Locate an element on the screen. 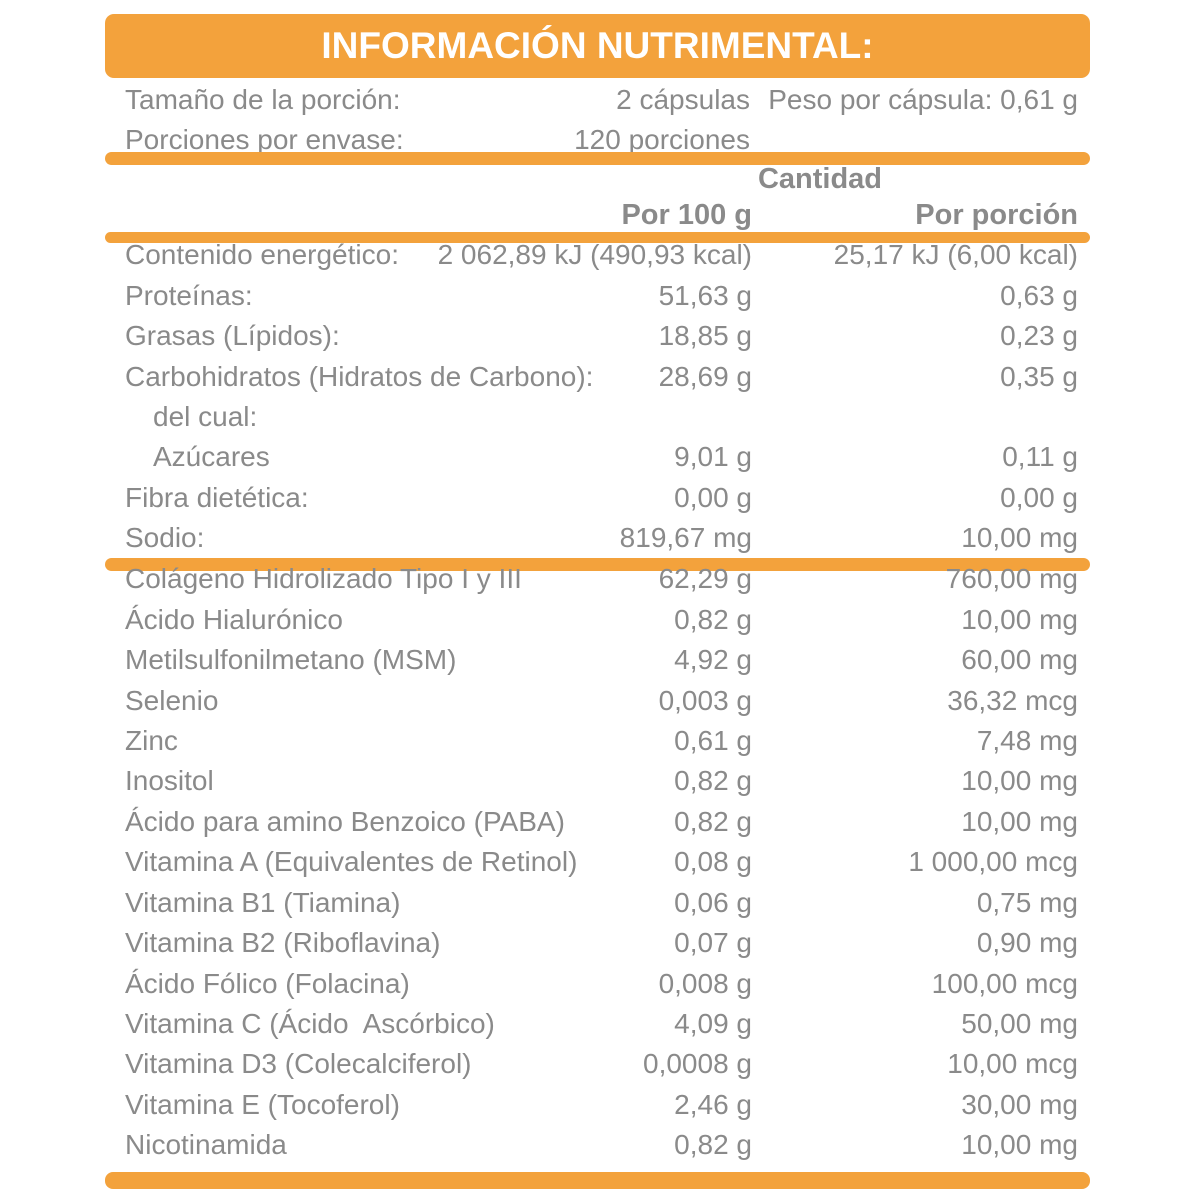 This screenshot has width=1200, height=1200. row-label: Contenido energético: is located at coordinates (262, 255).